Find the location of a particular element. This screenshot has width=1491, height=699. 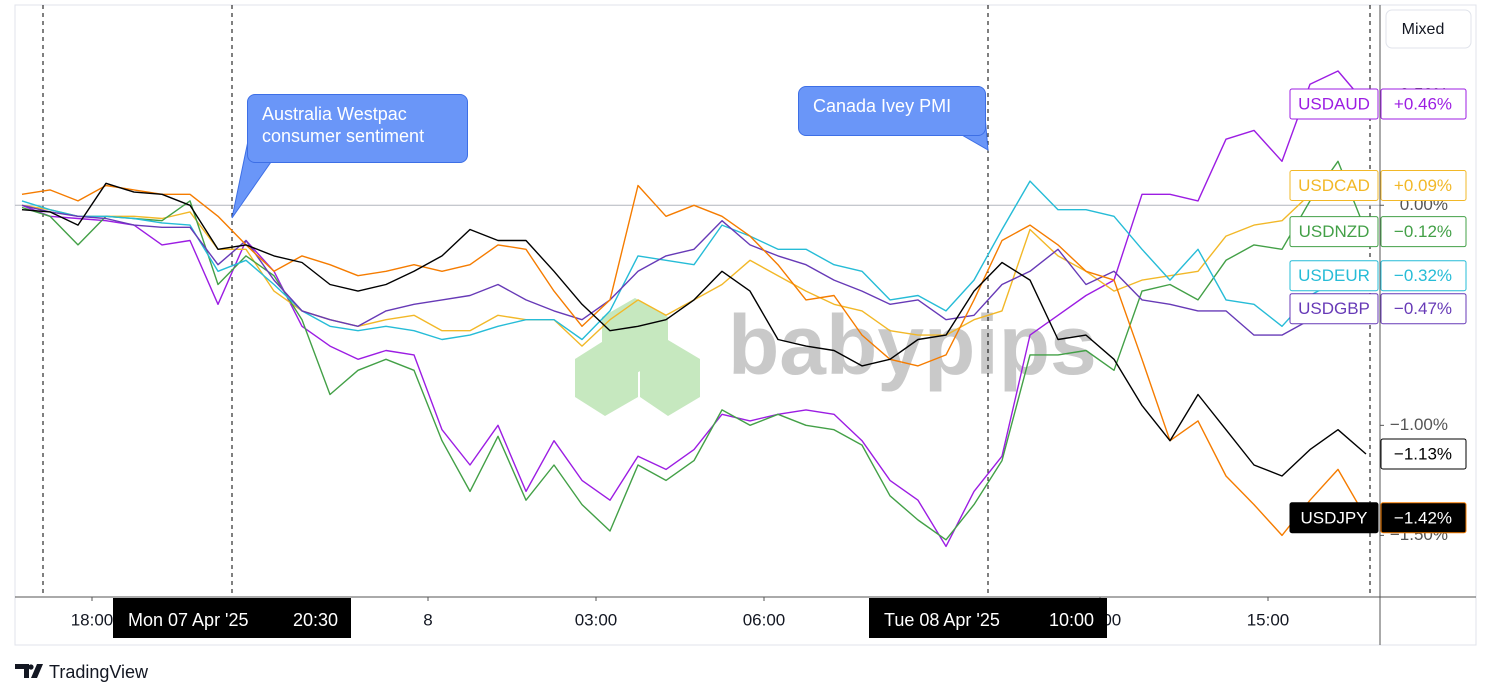

series-name: USDAUD is located at coordinates (1334, 104).